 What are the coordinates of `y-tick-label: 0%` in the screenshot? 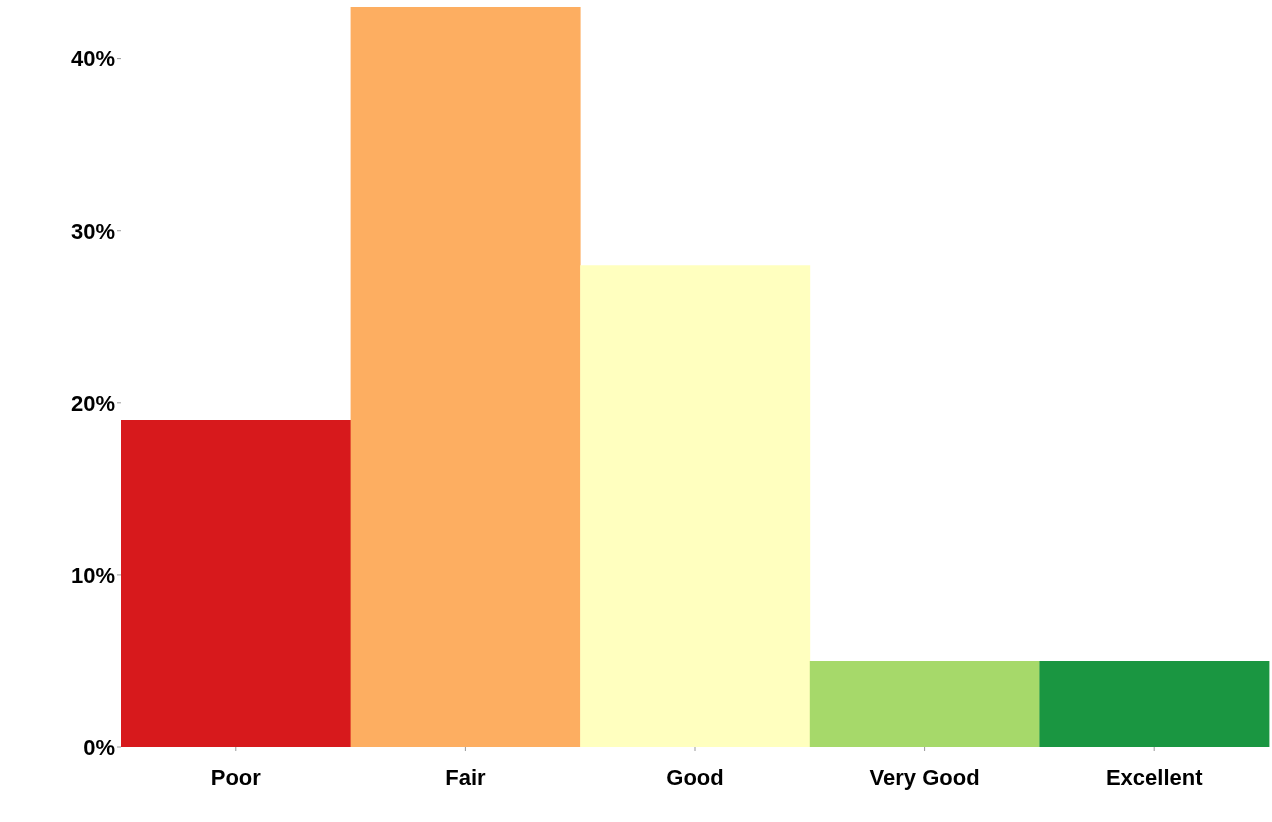 It's located at (99, 747).